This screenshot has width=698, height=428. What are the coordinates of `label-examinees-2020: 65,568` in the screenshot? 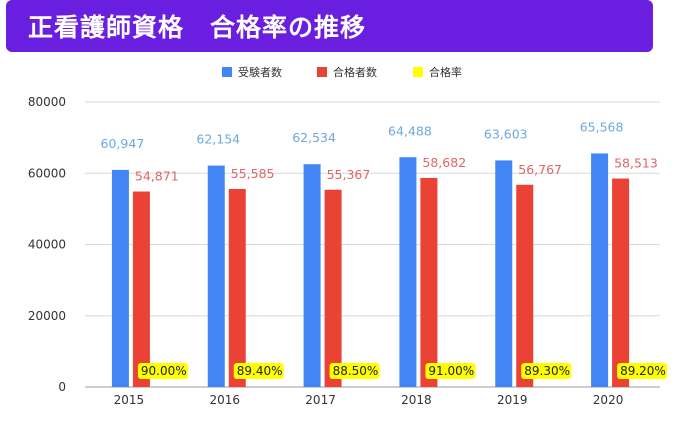 It's located at (602, 126).